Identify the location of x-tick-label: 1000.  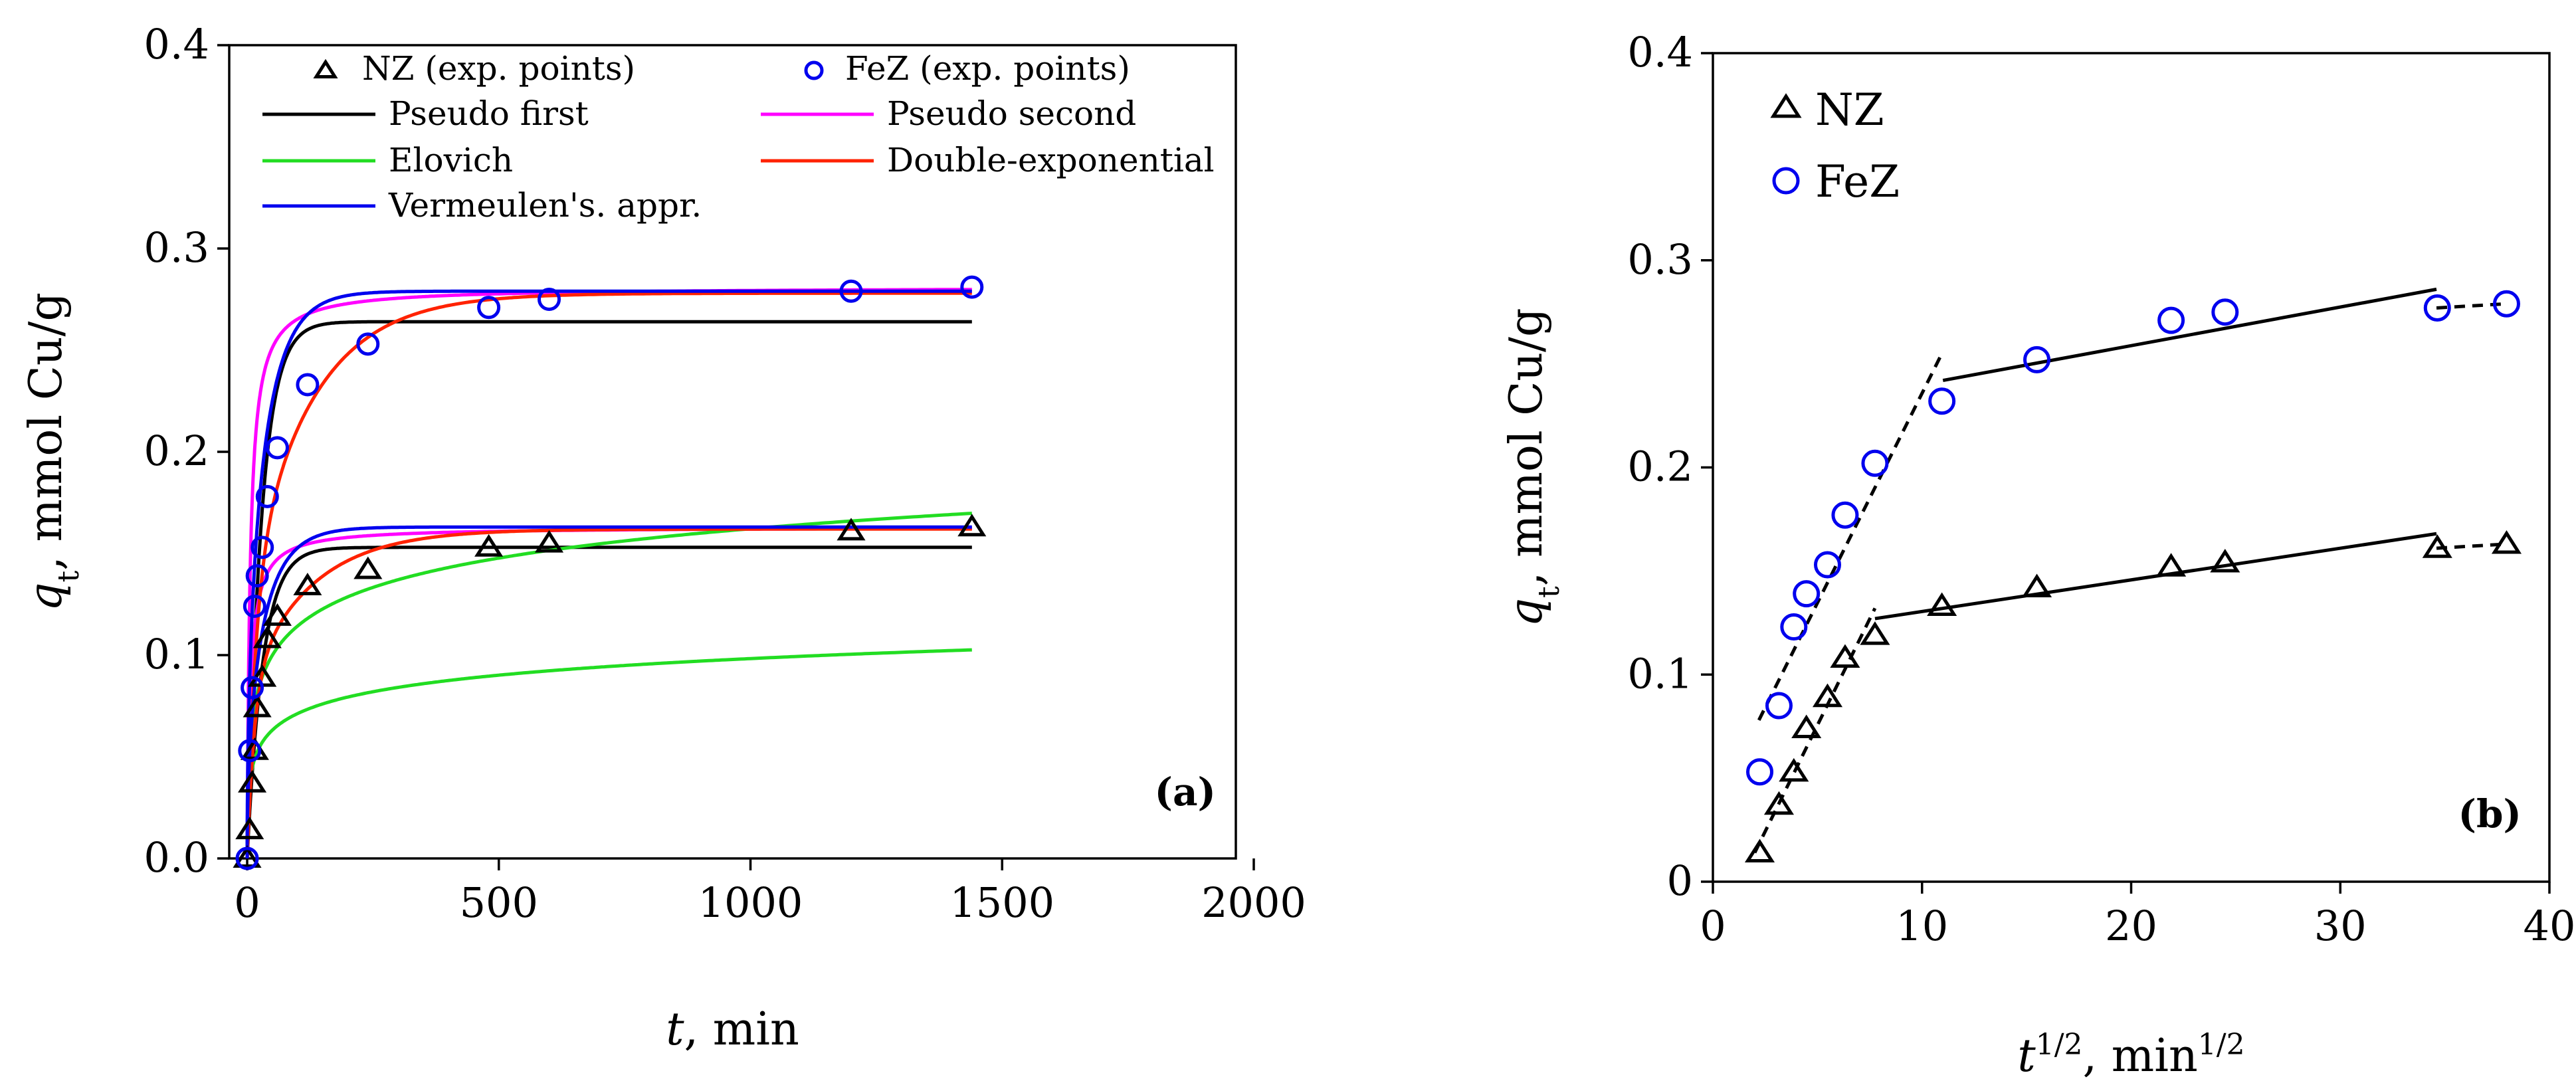
(750, 902).